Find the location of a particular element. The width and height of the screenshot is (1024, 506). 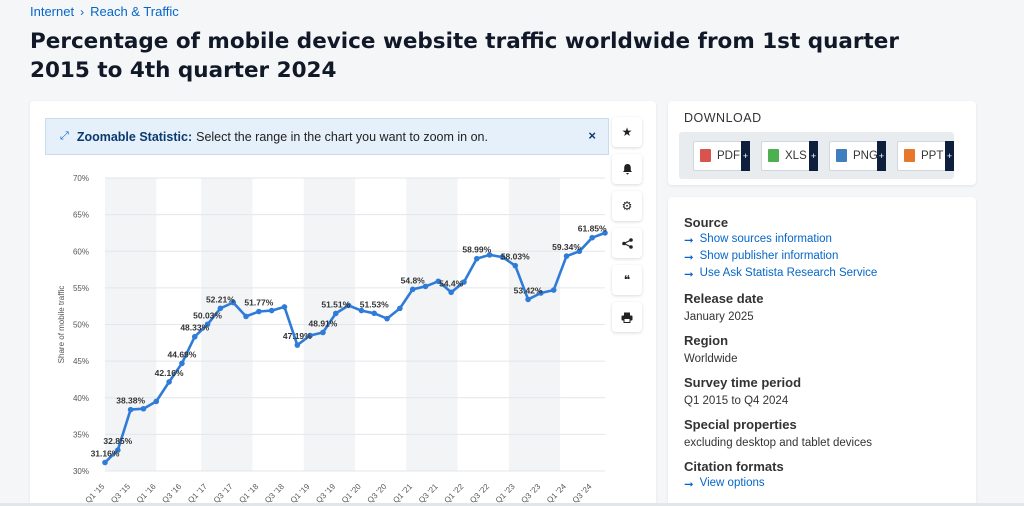

print-icon is located at coordinates (627, 317).